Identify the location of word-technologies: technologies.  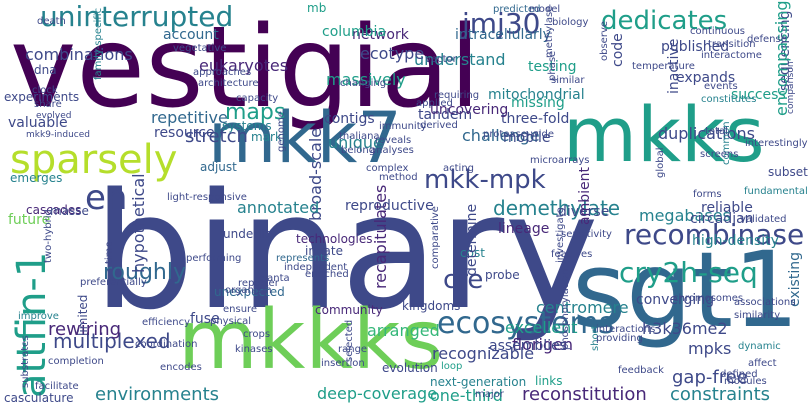
(334, 239).